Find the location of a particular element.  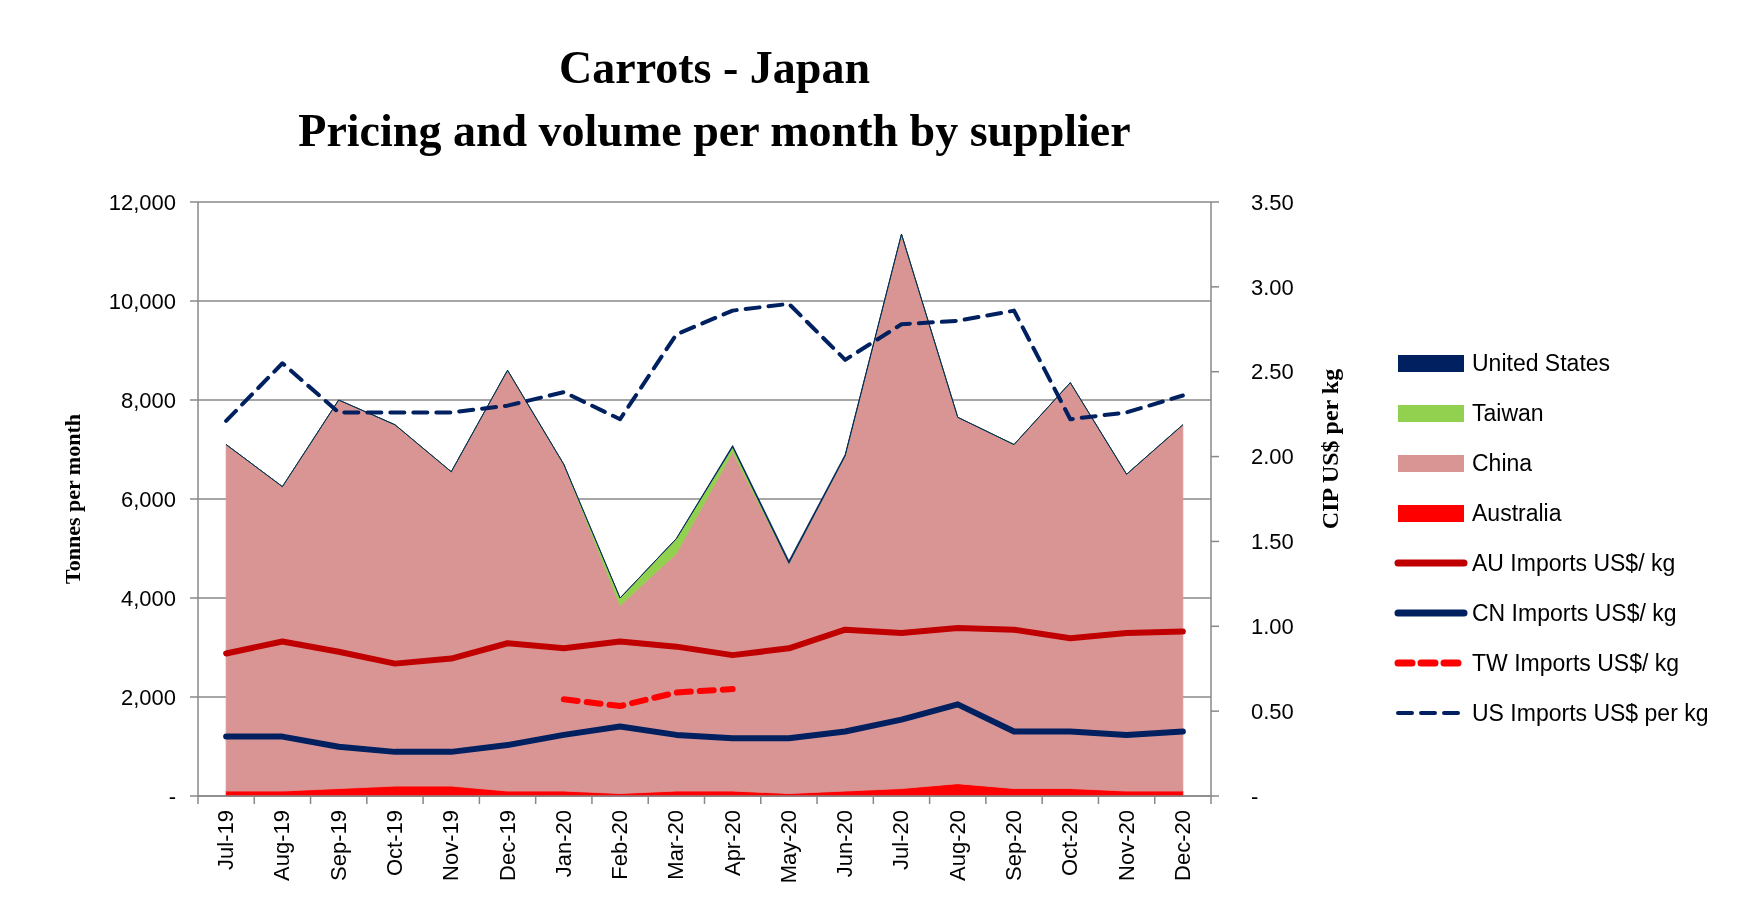

y-tick-label: 12,000 is located at coordinates (142, 202).